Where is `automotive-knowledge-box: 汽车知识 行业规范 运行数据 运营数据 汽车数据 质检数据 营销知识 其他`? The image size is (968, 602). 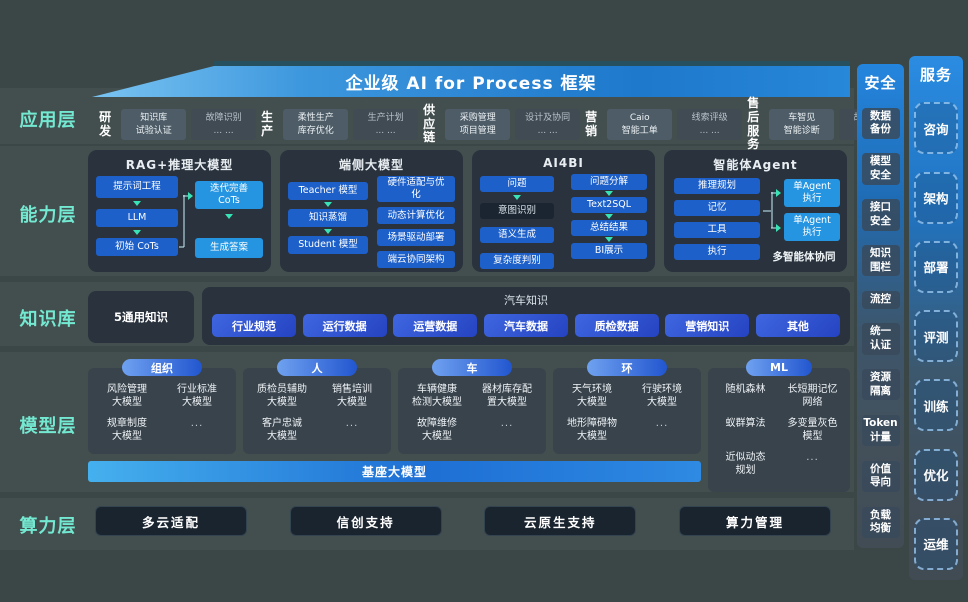 automotive-knowledge-box: 汽车知识 行业规范 运行数据 运营数据 汽车数据 质检数据 营销知识 其他 is located at coordinates (526, 316).